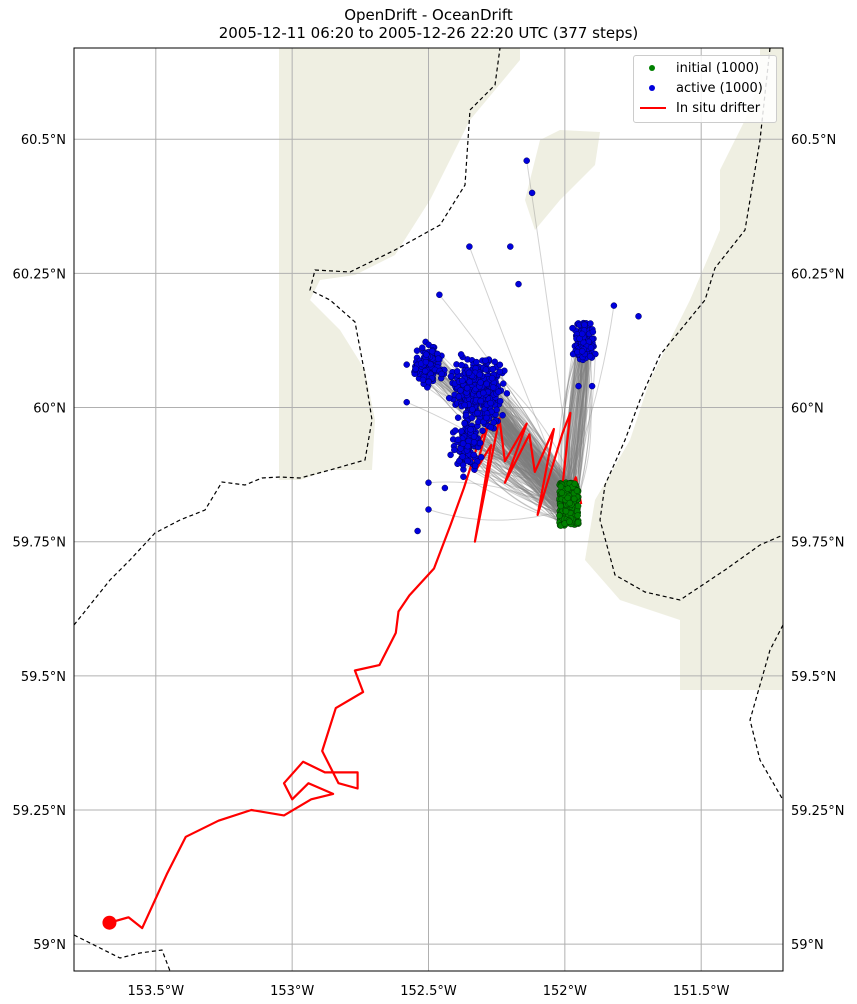  Describe the element at coordinates (39, 811) in the screenshot. I see `lat-tick-label-left: 59.25°N` at that location.